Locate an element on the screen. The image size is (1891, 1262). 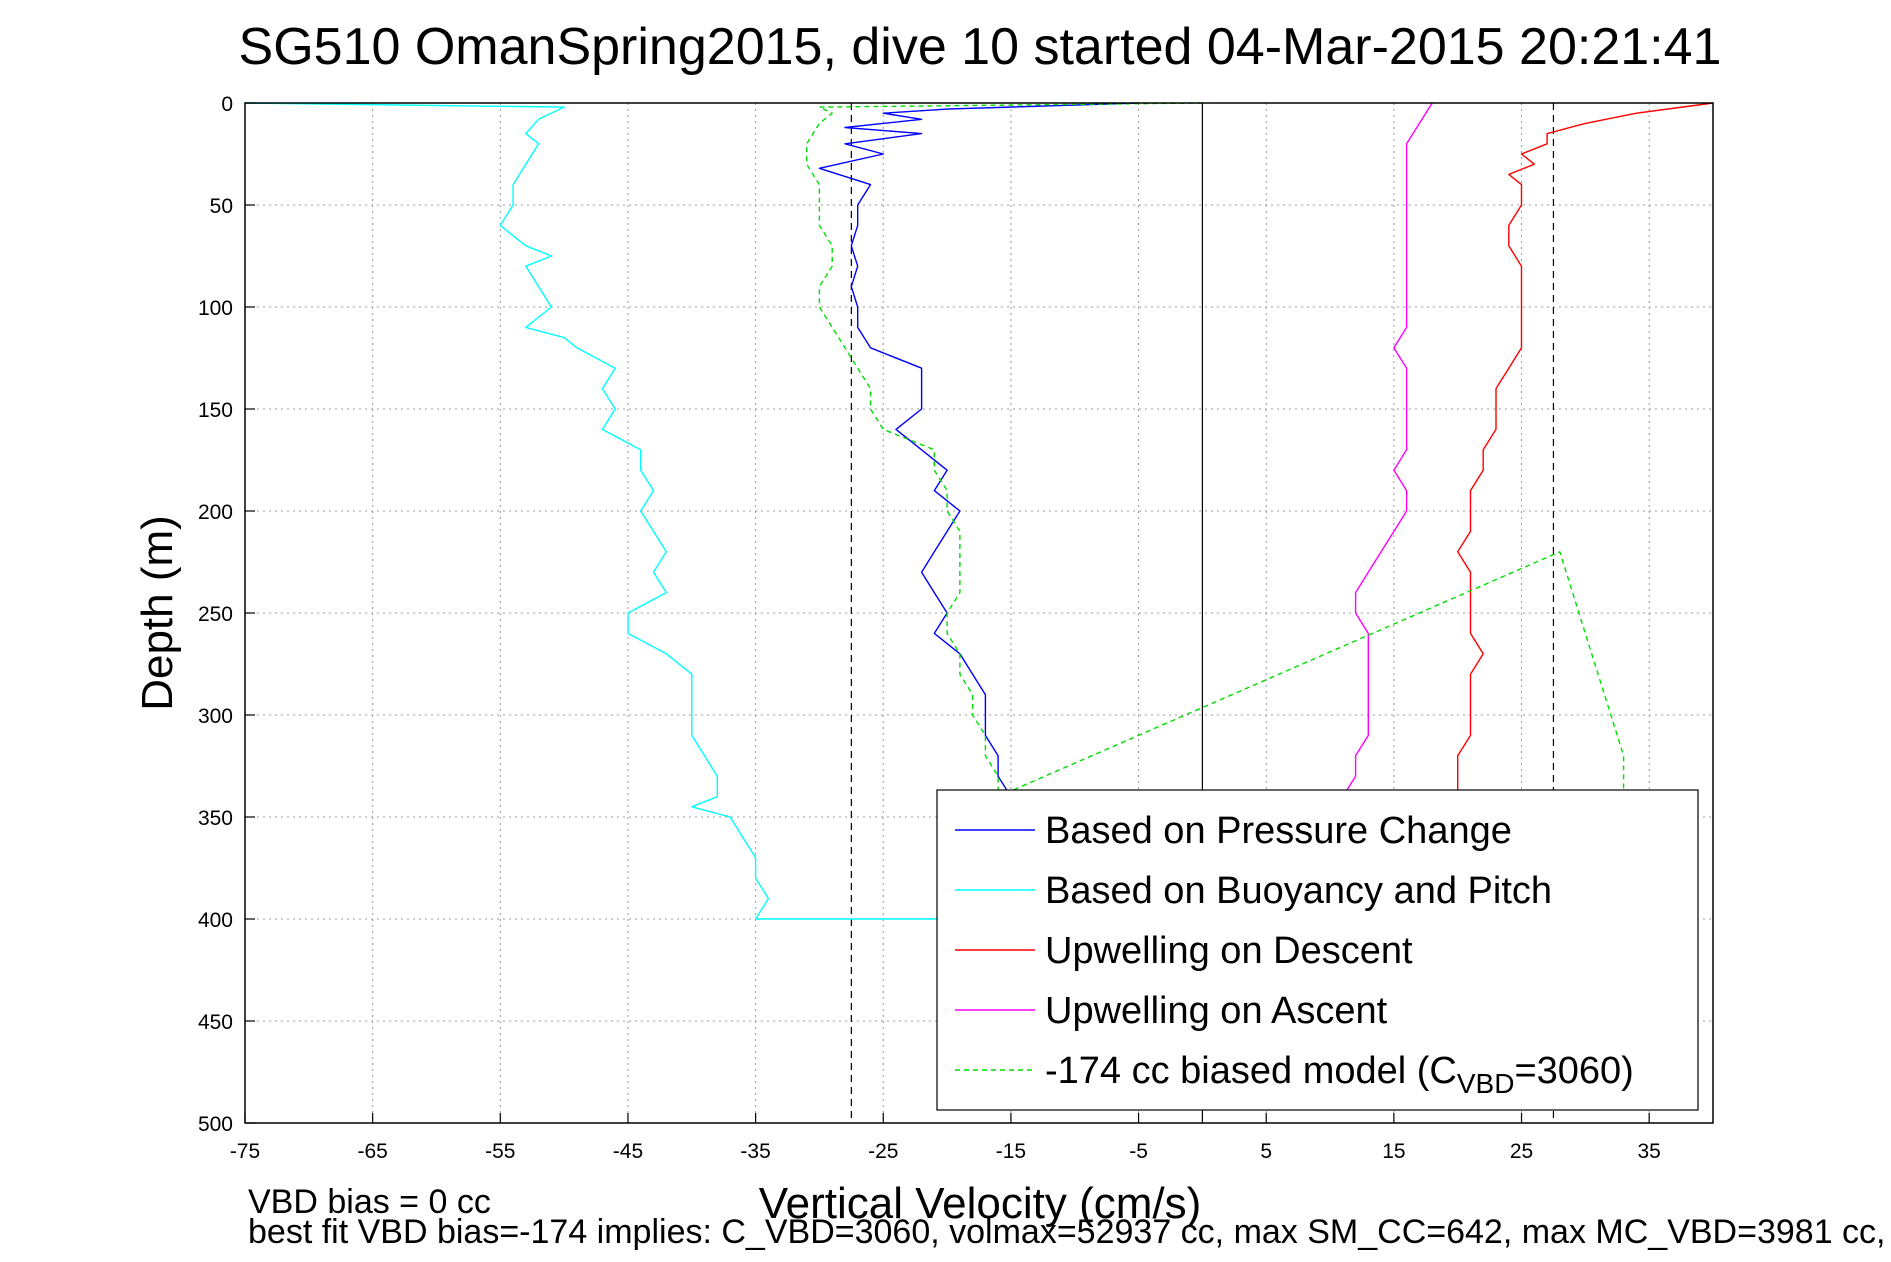
y-tick-label: 350 is located at coordinates (215, 818).